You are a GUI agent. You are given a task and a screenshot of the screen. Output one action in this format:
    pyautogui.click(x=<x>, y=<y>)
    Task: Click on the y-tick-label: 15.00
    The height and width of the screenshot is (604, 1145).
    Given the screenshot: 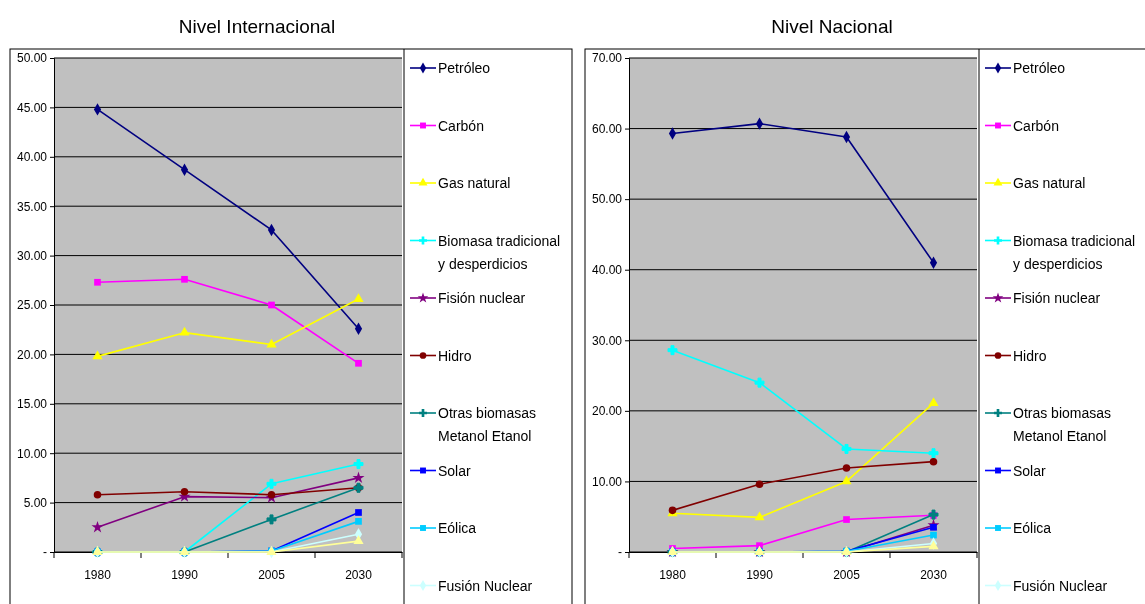 What is the action you would take?
    pyautogui.click(x=32, y=404)
    